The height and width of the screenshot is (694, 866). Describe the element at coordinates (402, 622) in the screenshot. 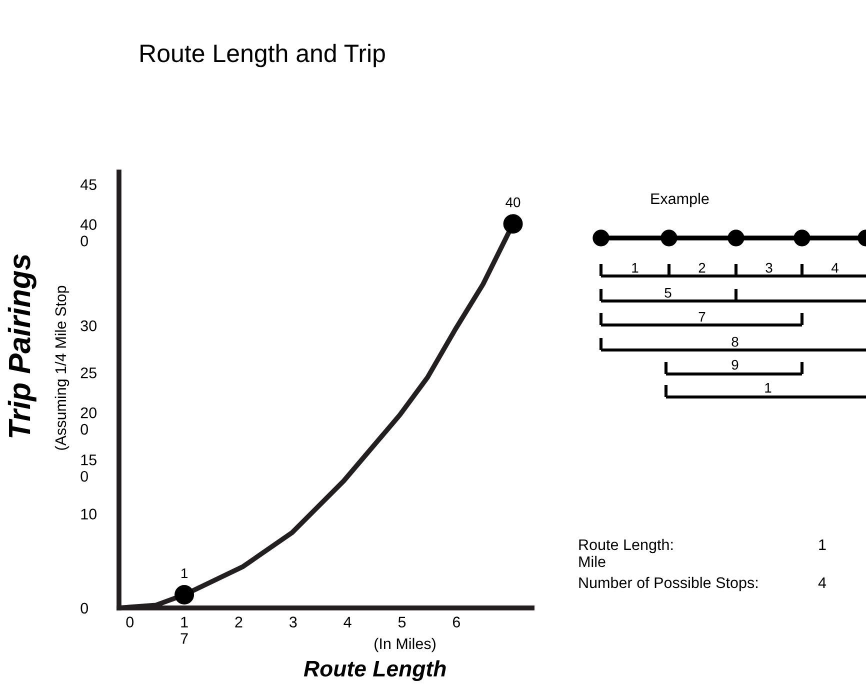

I see `x-tick-label: 5` at that location.